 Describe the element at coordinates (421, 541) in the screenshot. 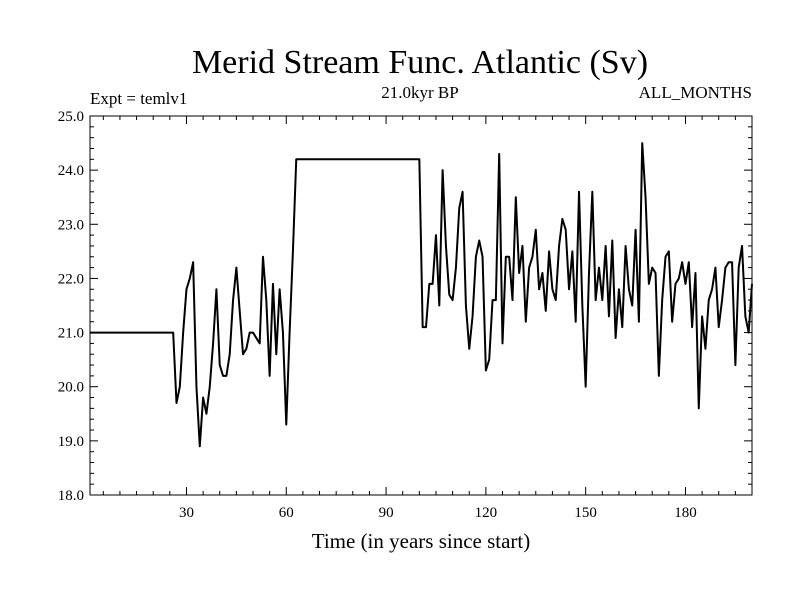

I see `x-axis-label: Time (in years since start)` at that location.